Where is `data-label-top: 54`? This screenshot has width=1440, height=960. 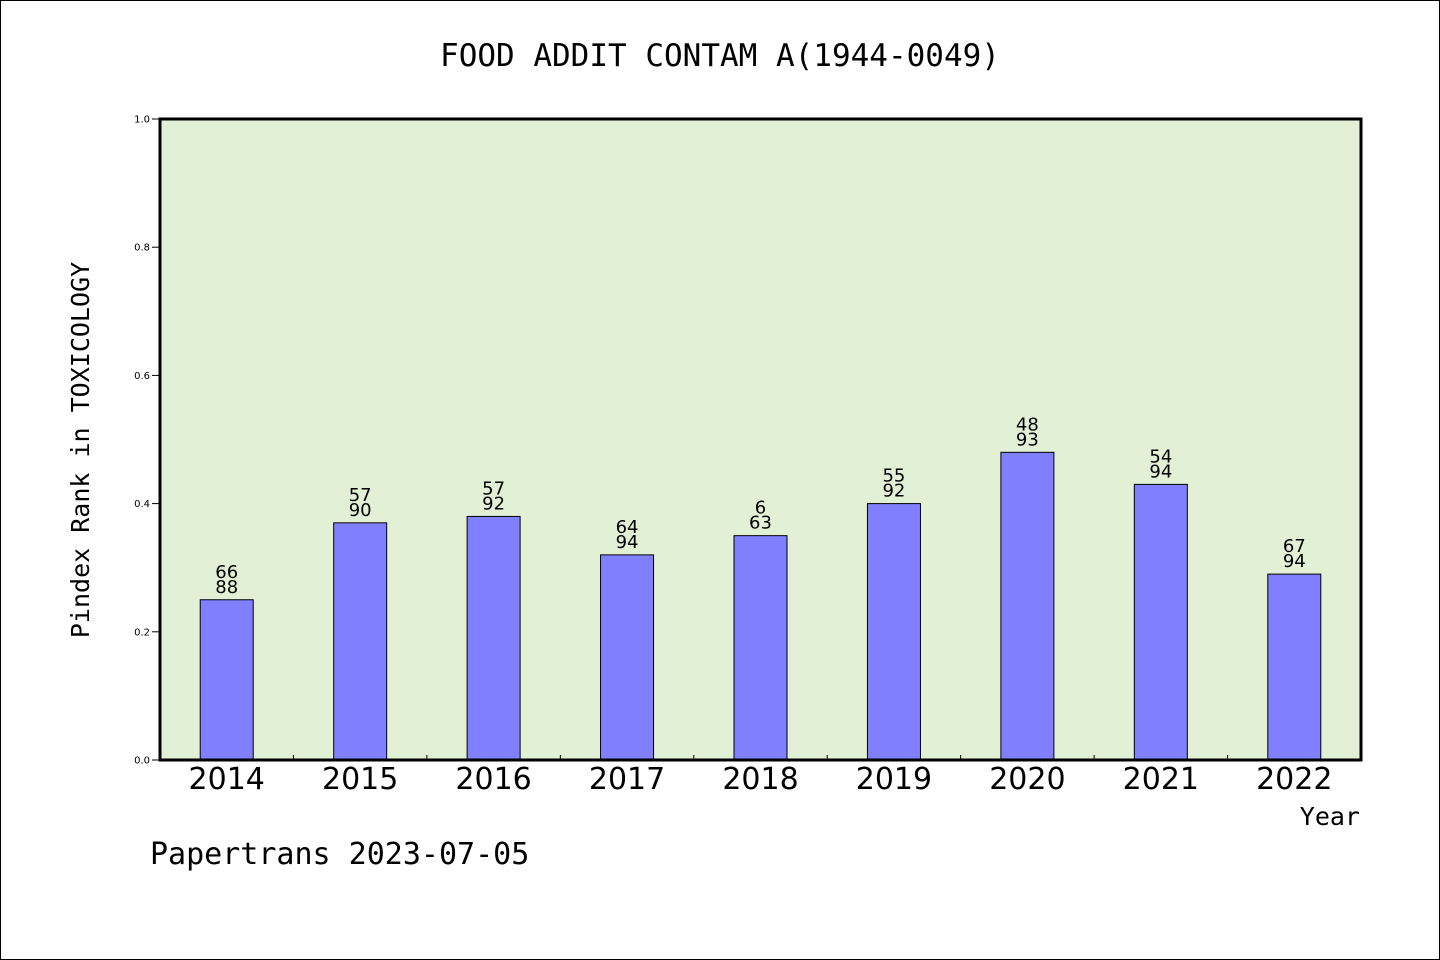
data-label-top: 54 is located at coordinates (1160, 456).